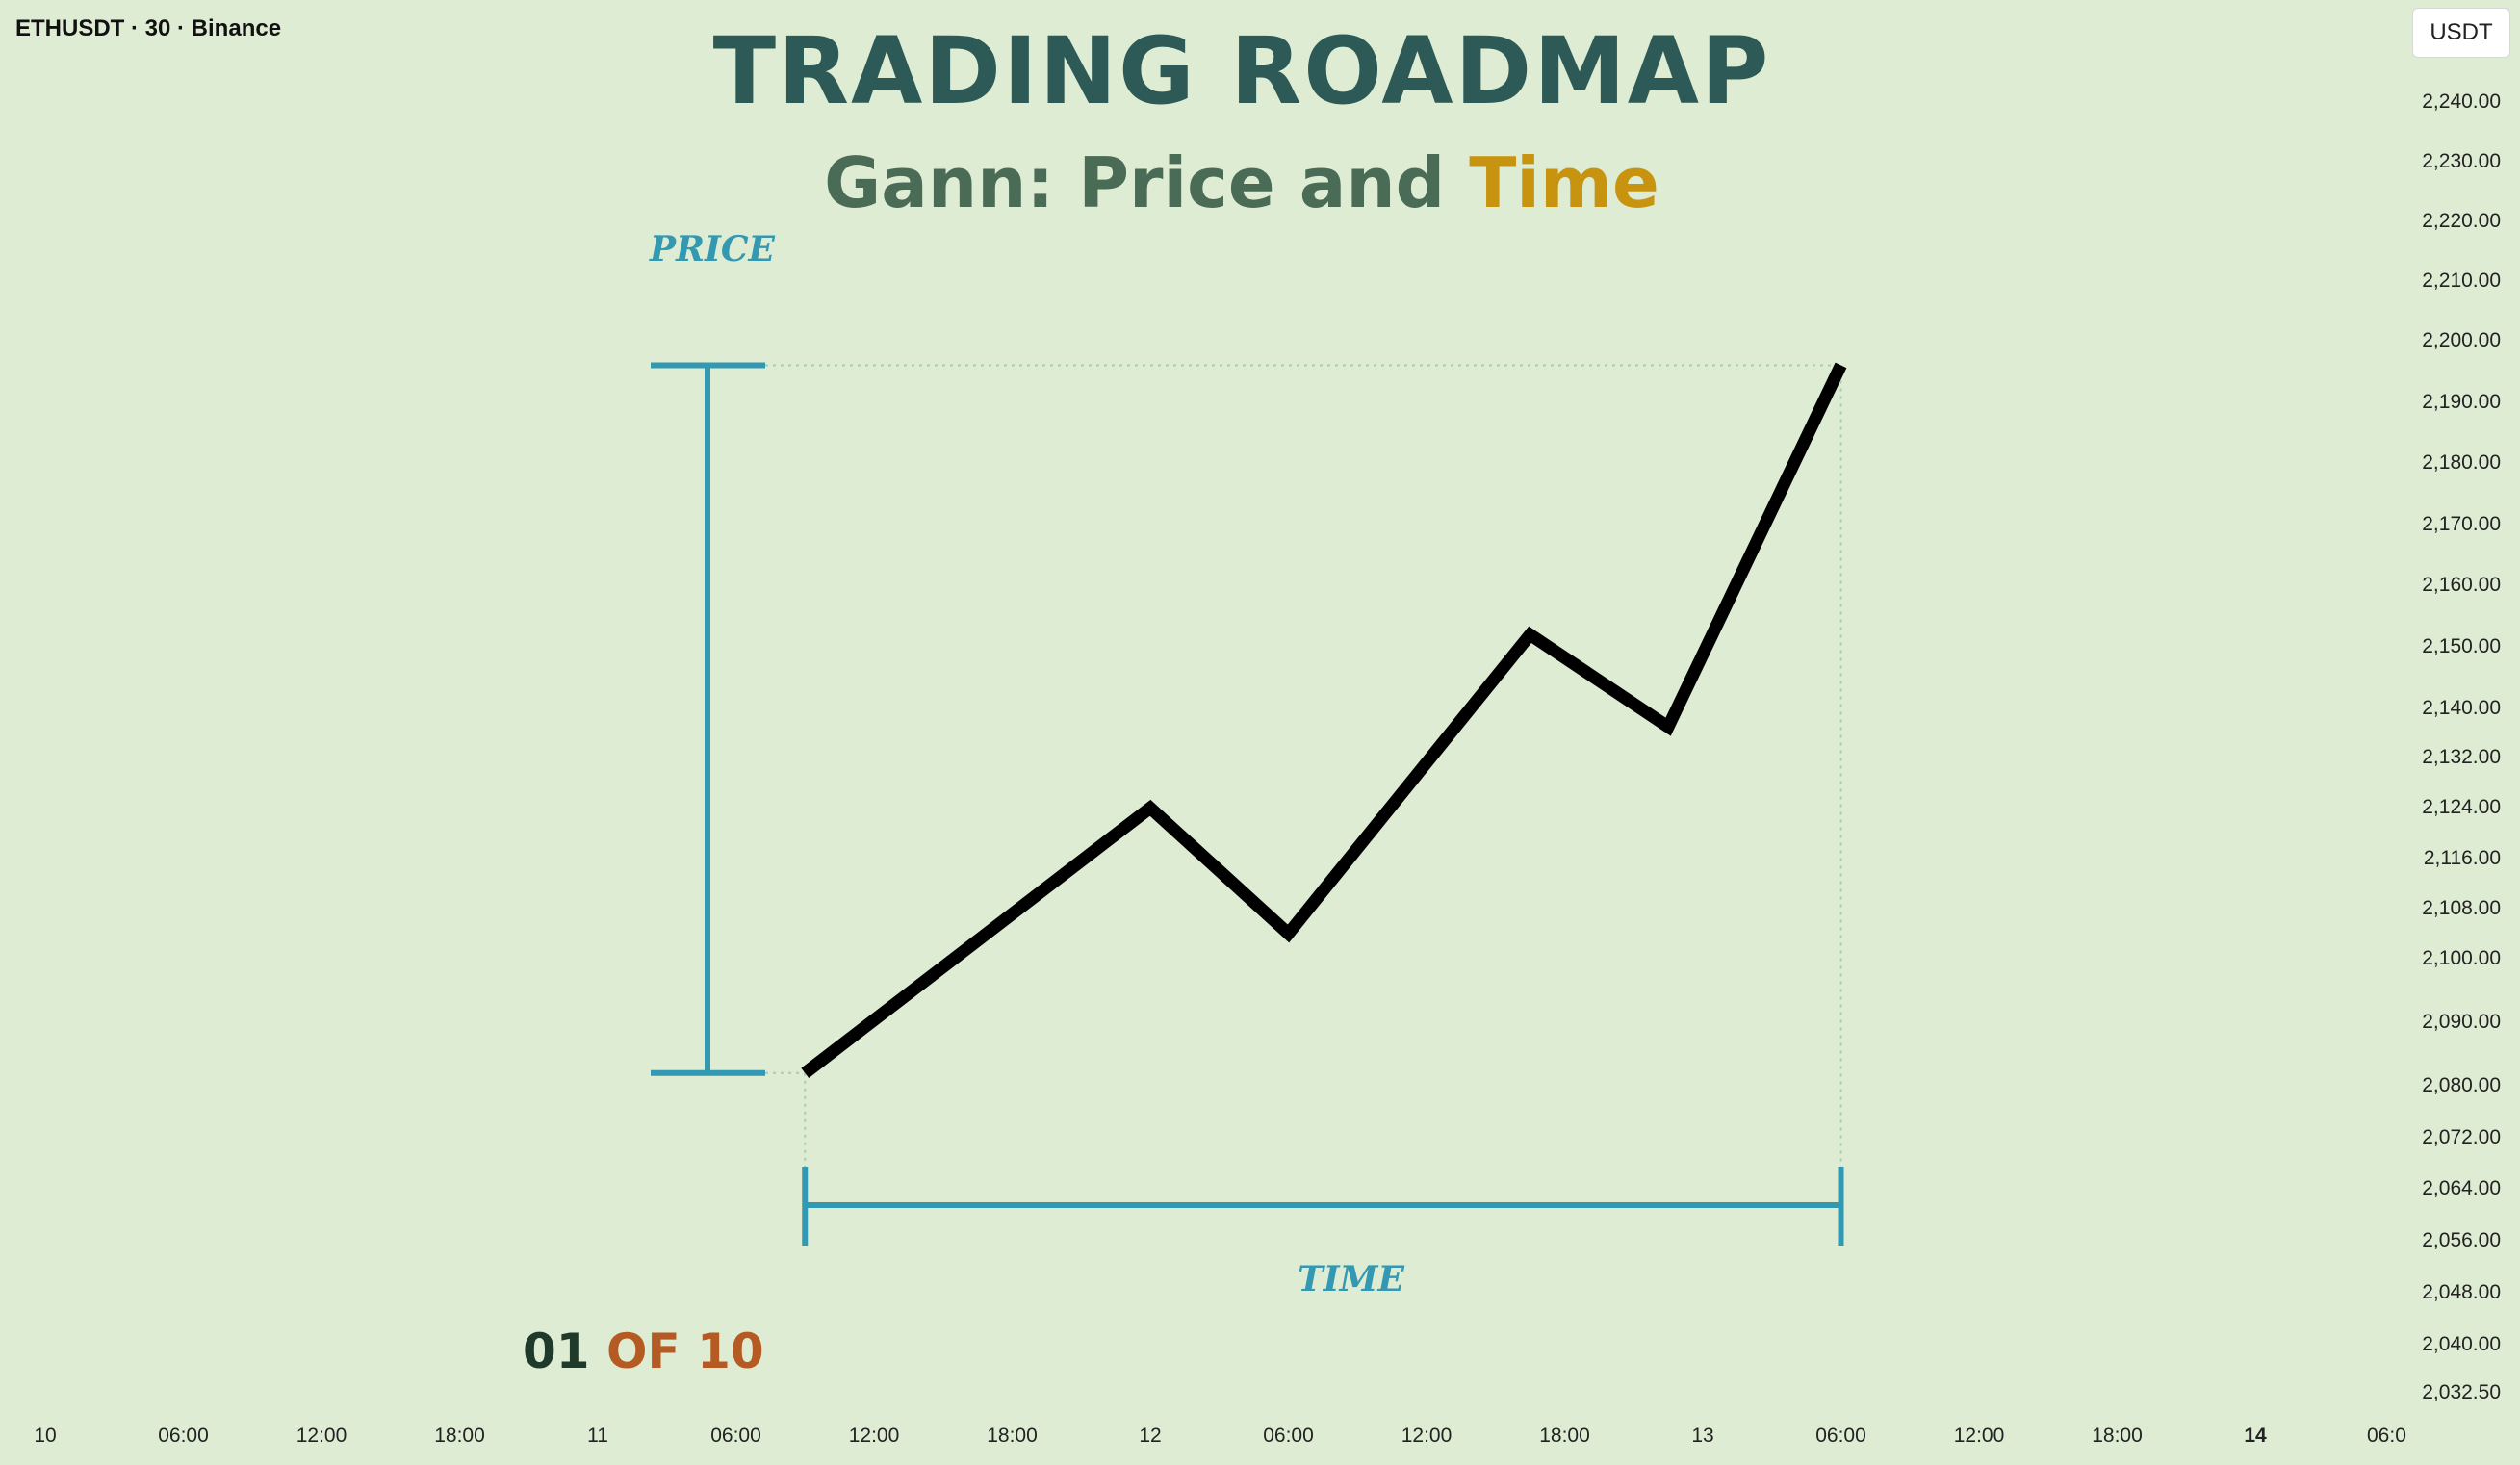 The height and width of the screenshot is (1465, 2520). I want to click on time-tick-2: 12:00, so click(321, 1436).